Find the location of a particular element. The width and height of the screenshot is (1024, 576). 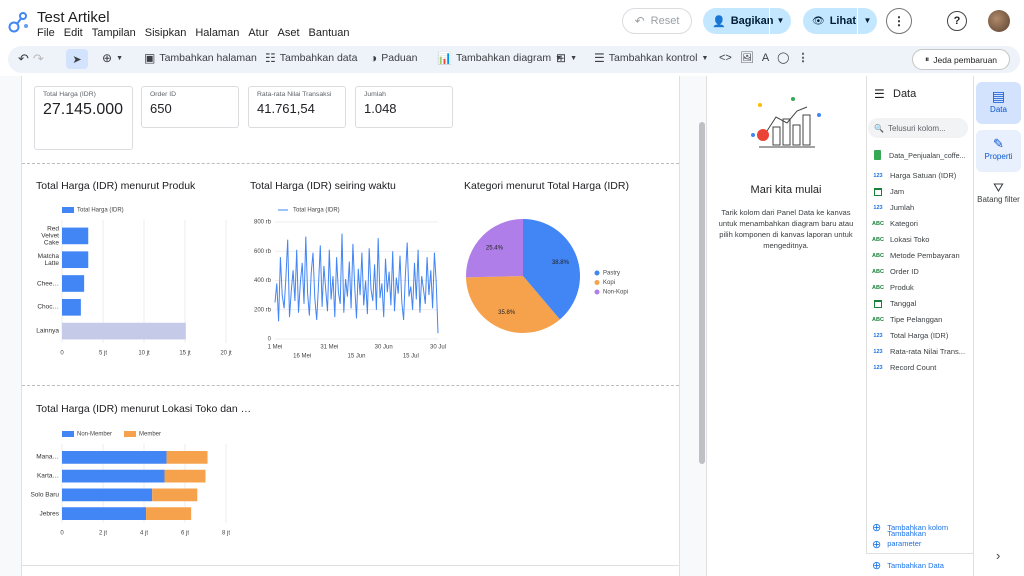

panel-actions: ⊕ Tambahkan kolom ⊕ Tambahkan parameter is located at coordinates (919, 536).